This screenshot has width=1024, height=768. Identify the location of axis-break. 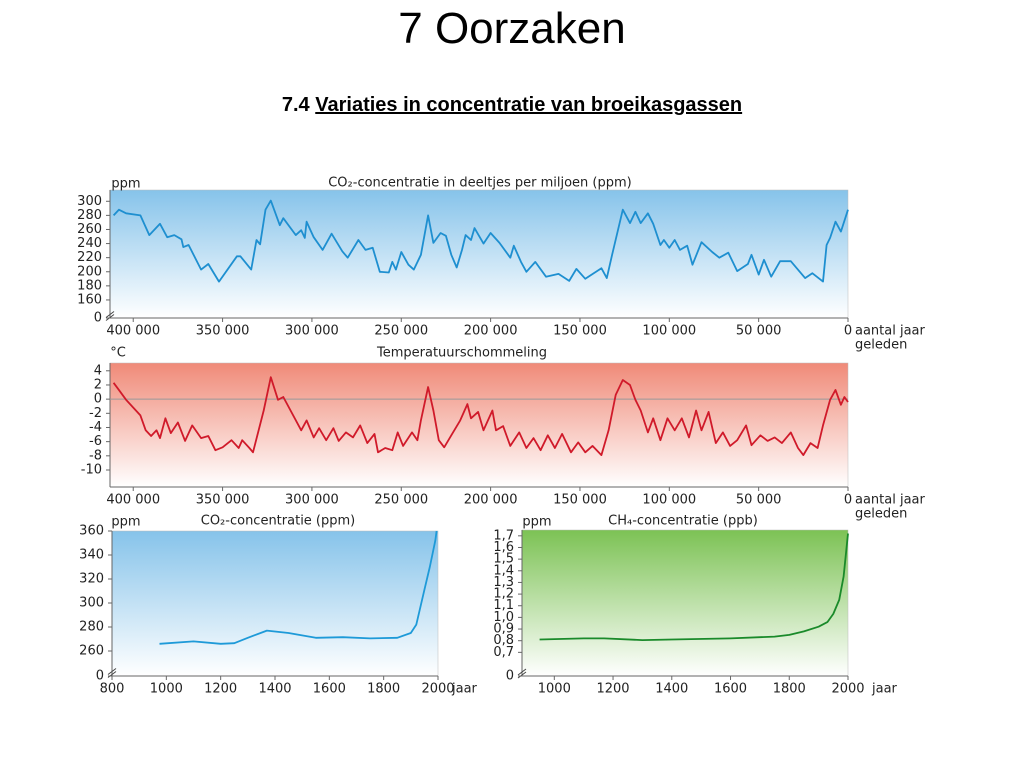
(522, 673).